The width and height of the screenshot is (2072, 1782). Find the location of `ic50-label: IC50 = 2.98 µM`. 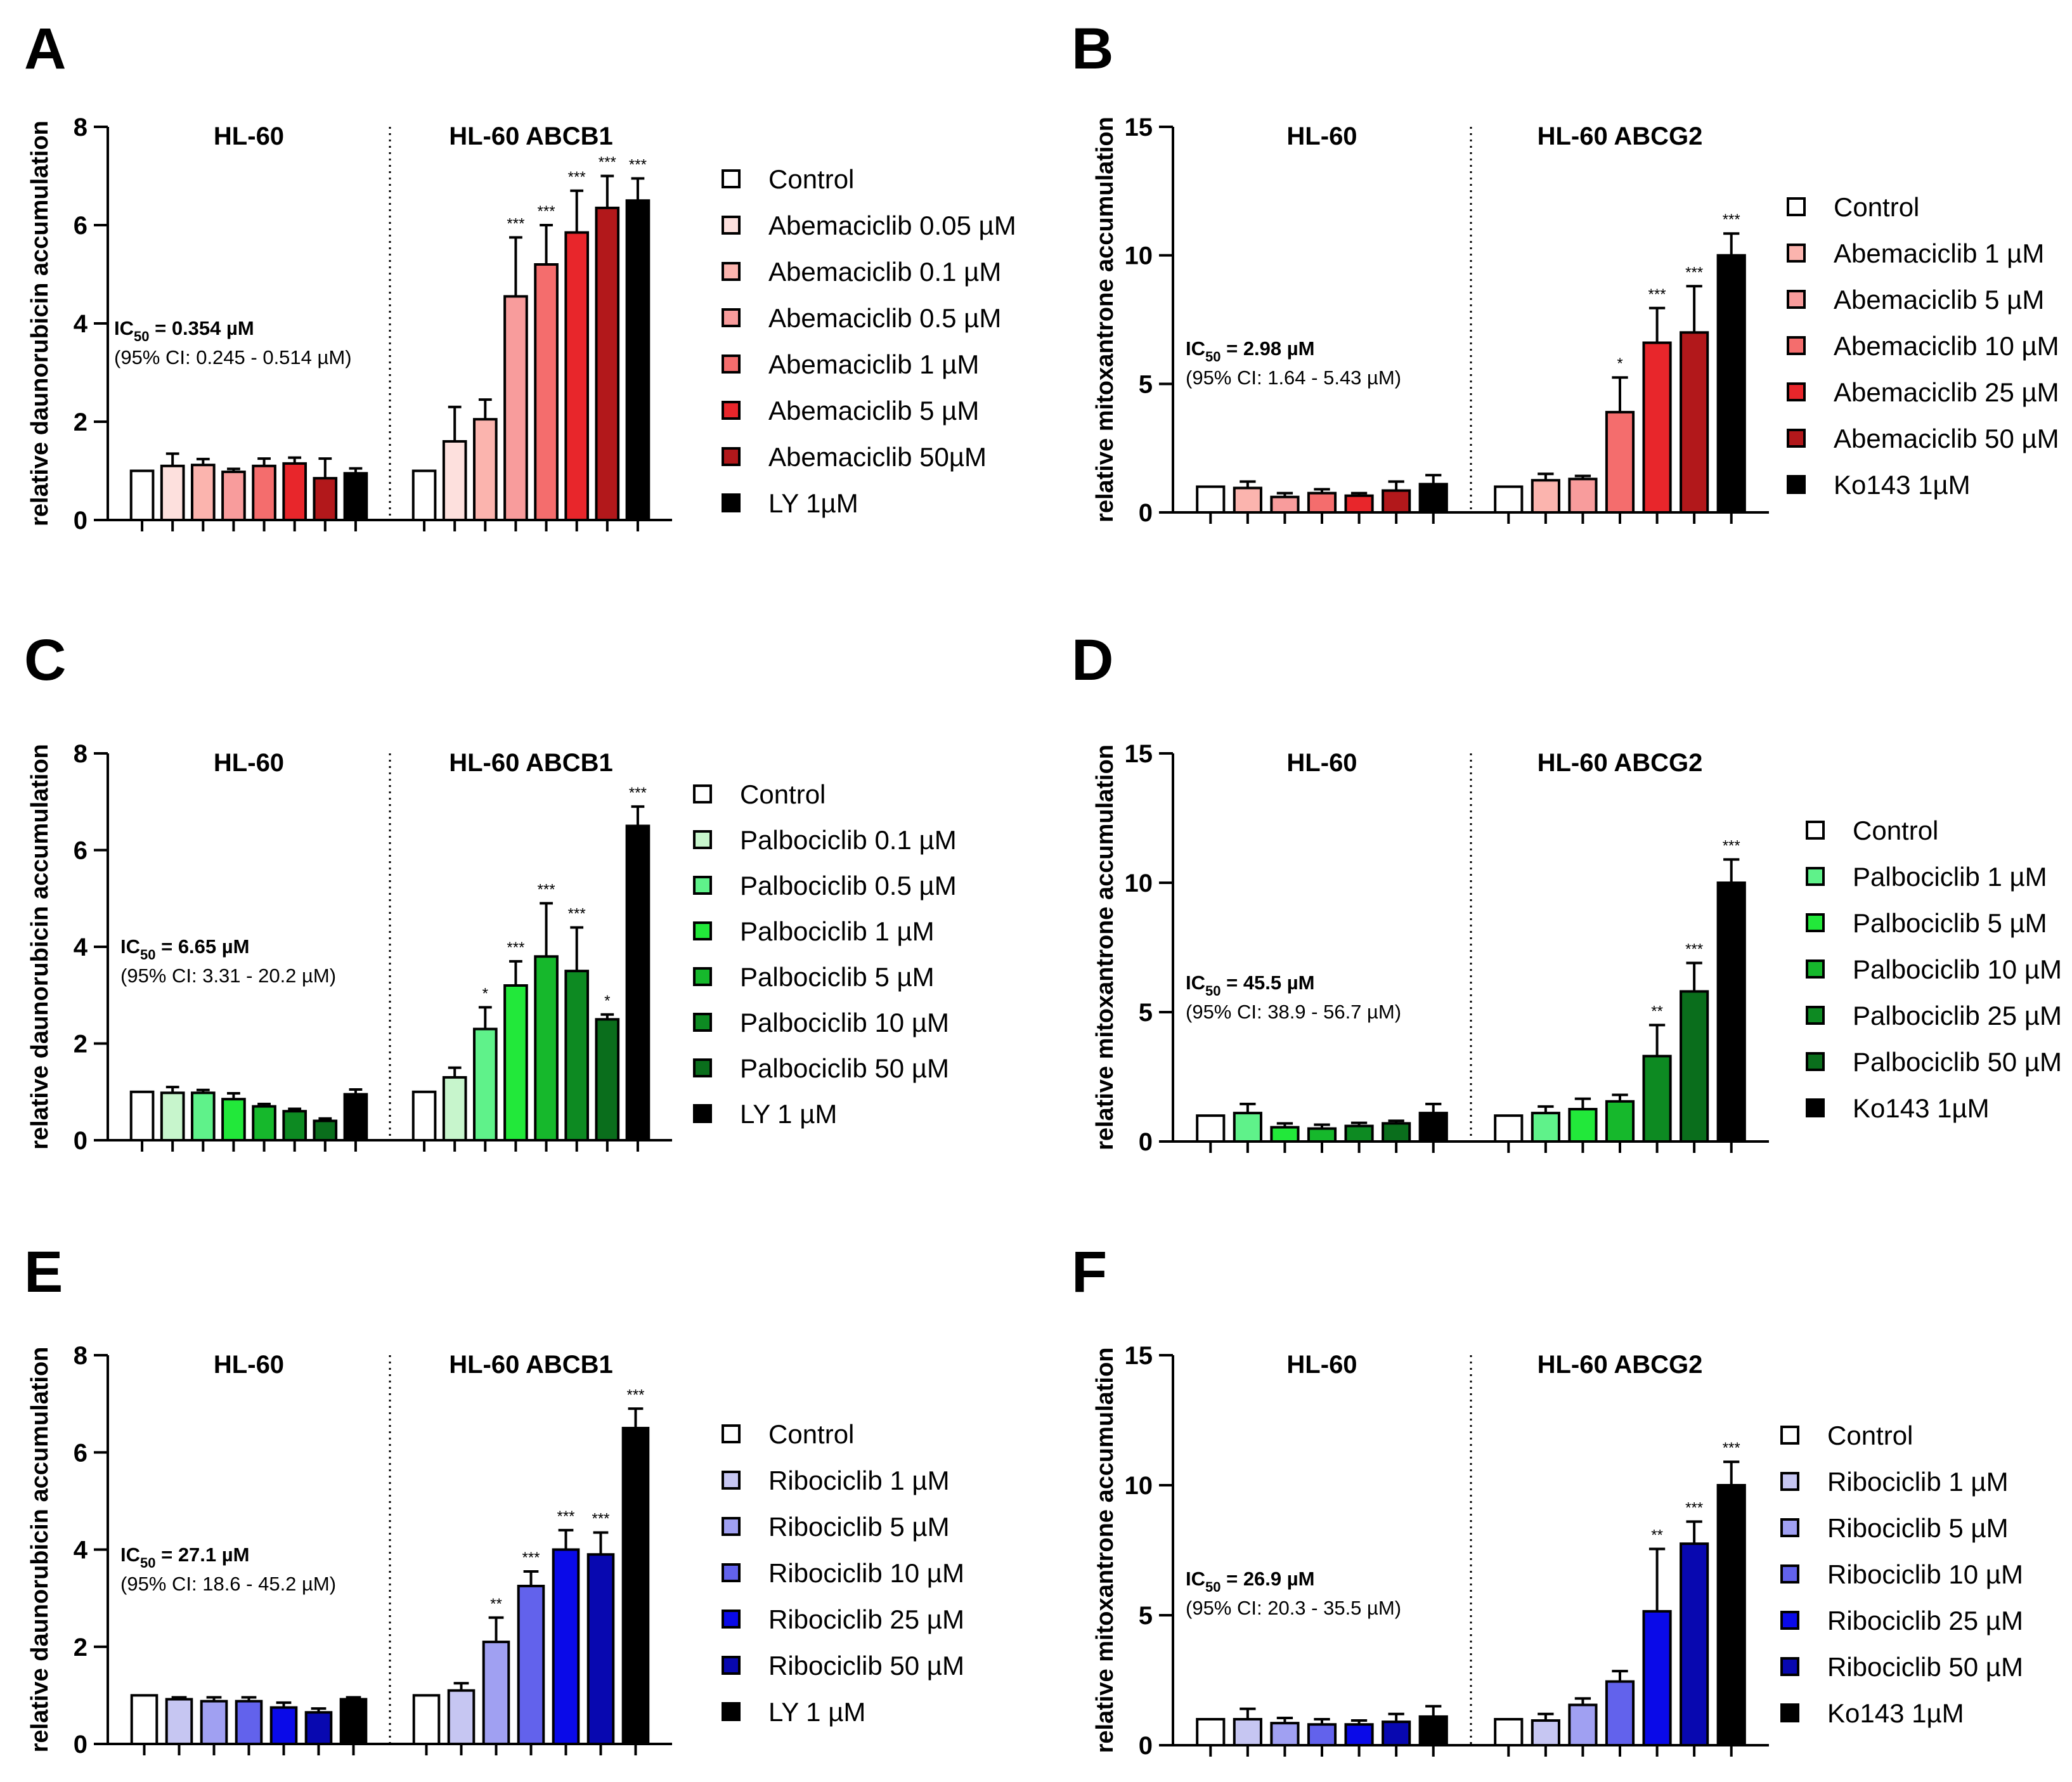

ic50-label: IC50 = 2.98 µM is located at coordinates (1250, 351).